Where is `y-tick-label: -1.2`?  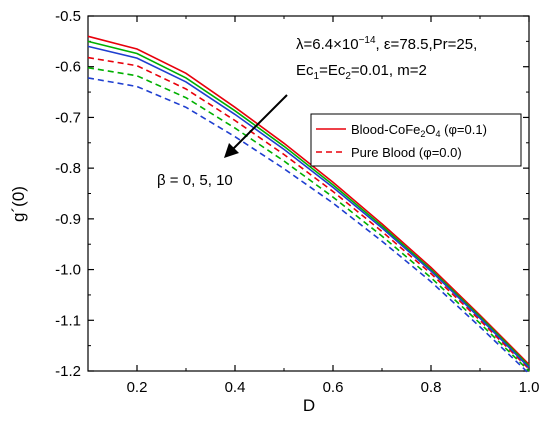
y-tick-label: -1.2 is located at coordinates (68, 371).